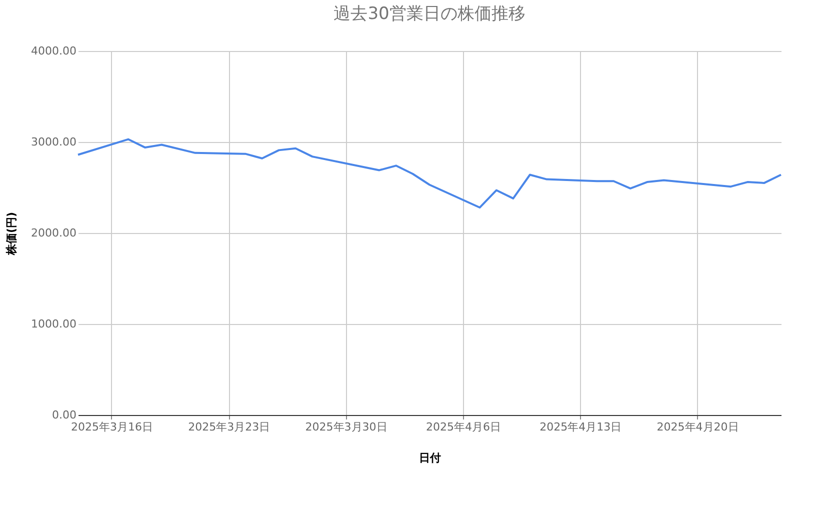 The width and height of the screenshot is (839, 519). What do you see at coordinates (697, 427) in the screenshot?
I see `x-tick-label: 2025年4月20日` at bounding box center [697, 427].